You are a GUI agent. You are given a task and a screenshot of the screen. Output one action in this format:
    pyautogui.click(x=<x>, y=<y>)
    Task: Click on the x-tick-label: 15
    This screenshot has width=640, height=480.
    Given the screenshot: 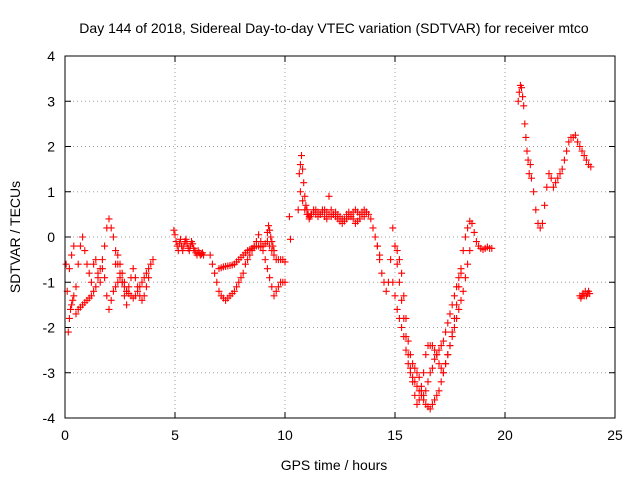 What is the action you would take?
    pyautogui.click(x=395, y=435)
    